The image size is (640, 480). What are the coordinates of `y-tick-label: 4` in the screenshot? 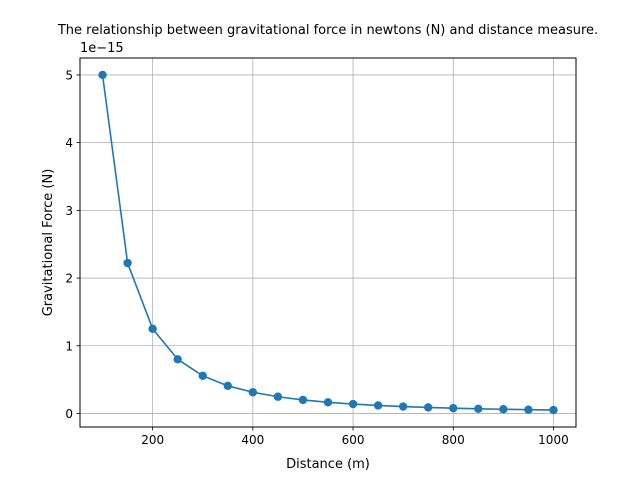 It's located at (69, 143).